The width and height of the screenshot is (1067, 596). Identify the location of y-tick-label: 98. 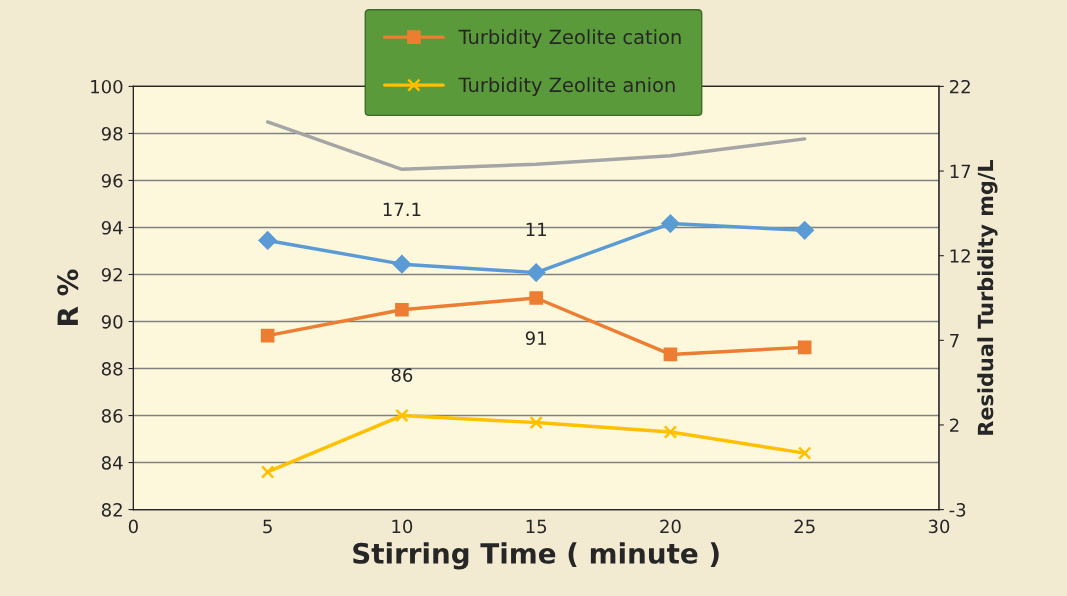
(112, 133).